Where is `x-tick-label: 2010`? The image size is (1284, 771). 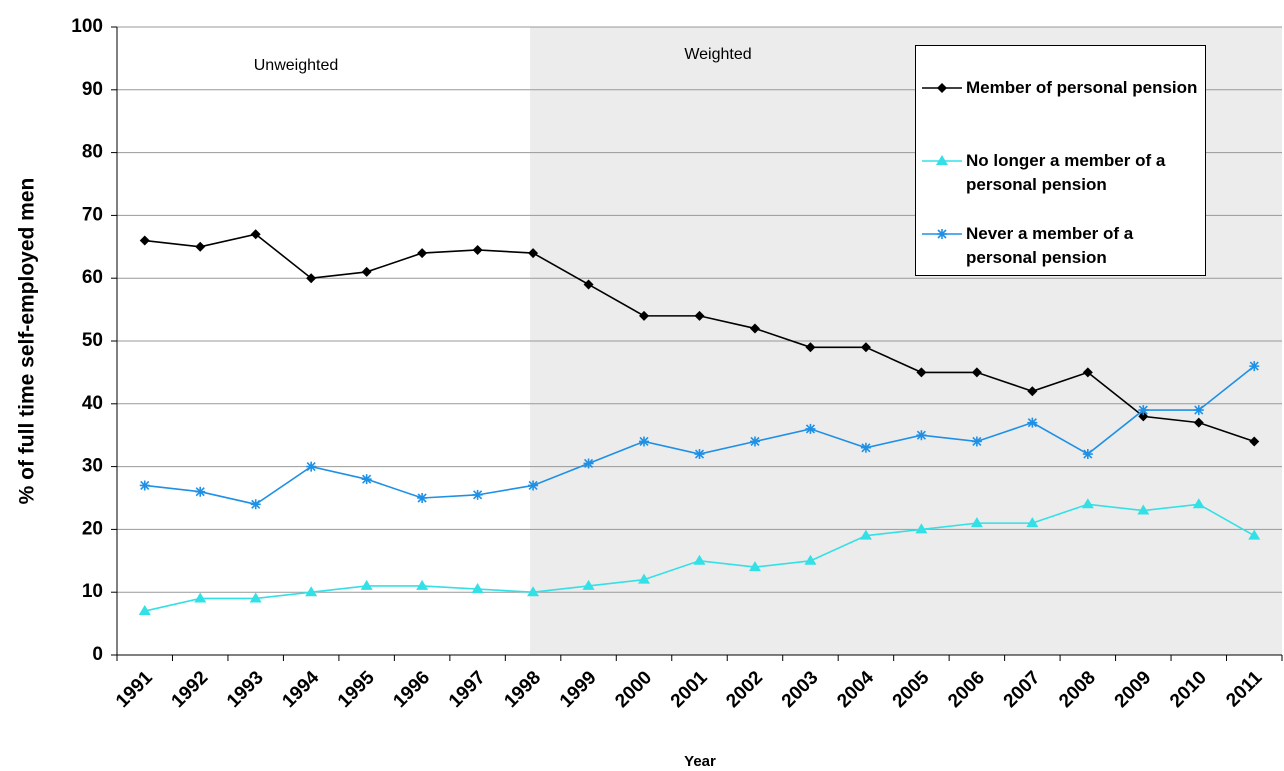 x-tick-label: 2010 is located at coordinates (1188, 689).